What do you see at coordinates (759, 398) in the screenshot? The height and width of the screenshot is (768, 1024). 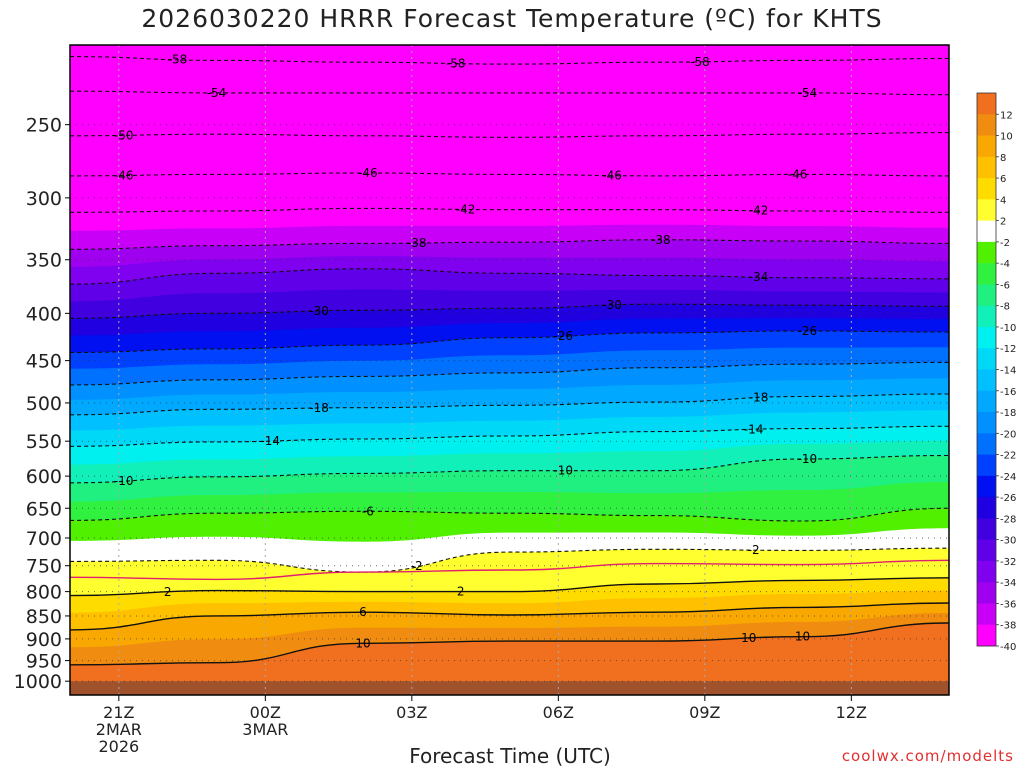 I see `contour-label--18-1: -18` at bounding box center [759, 398].